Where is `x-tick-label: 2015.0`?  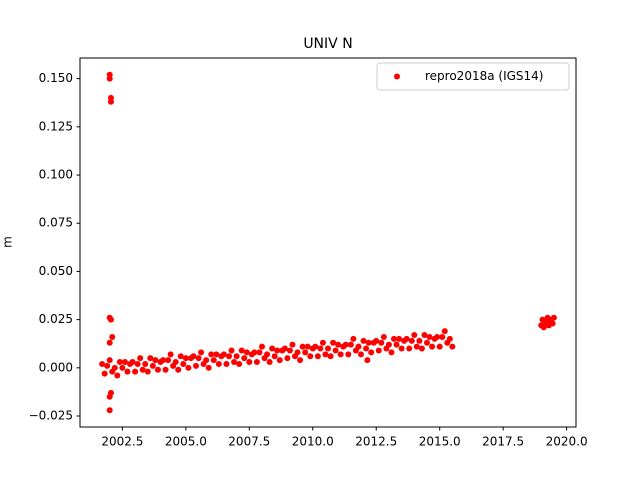
x-tick-label: 2015.0 is located at coordinates (440, 442).